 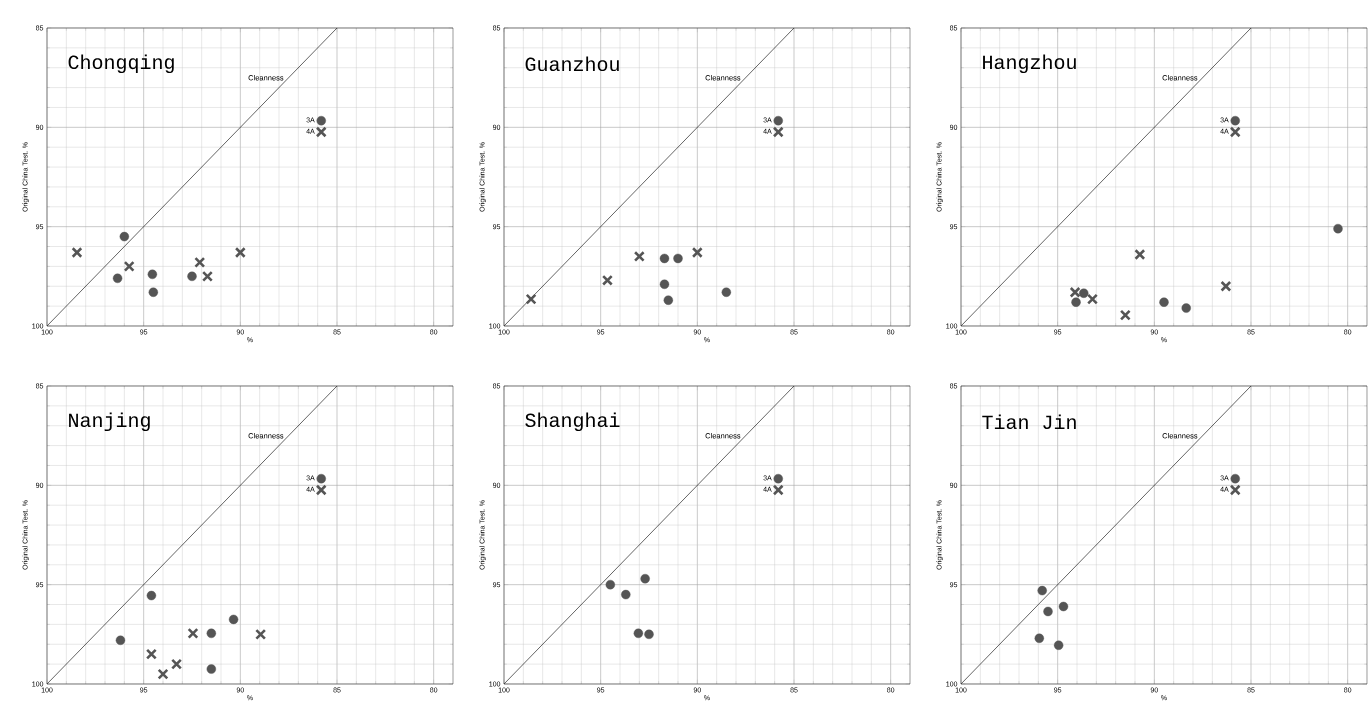 What do you see at coordinates (572, 422) in the screenshot?
I see `text: Shanghai` at bounding box center [572, 422].